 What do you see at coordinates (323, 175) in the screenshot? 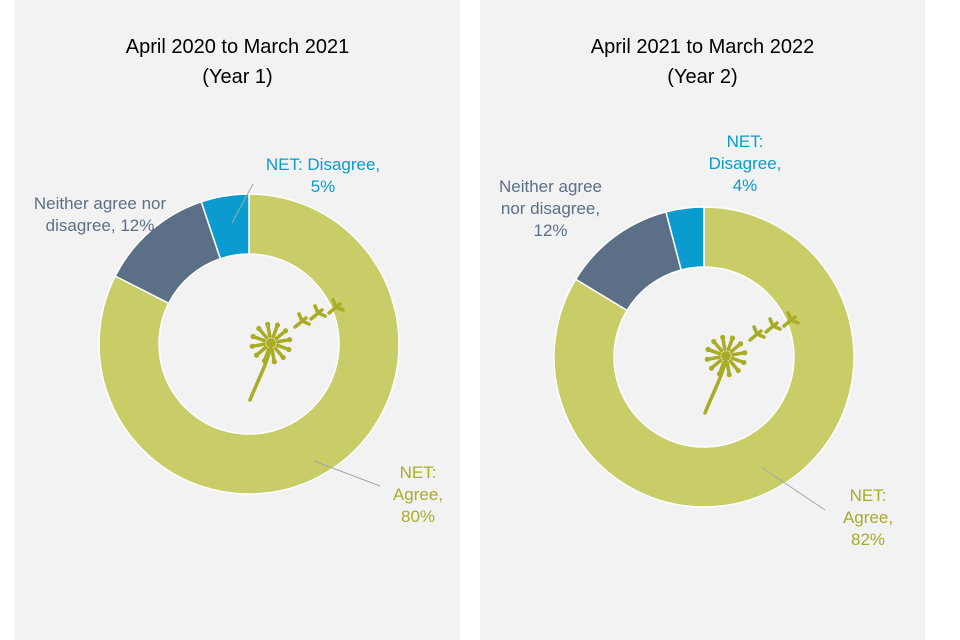
I see `data-label-disagree: NET: Disagree, 5%` at bounding box center [323, 175].